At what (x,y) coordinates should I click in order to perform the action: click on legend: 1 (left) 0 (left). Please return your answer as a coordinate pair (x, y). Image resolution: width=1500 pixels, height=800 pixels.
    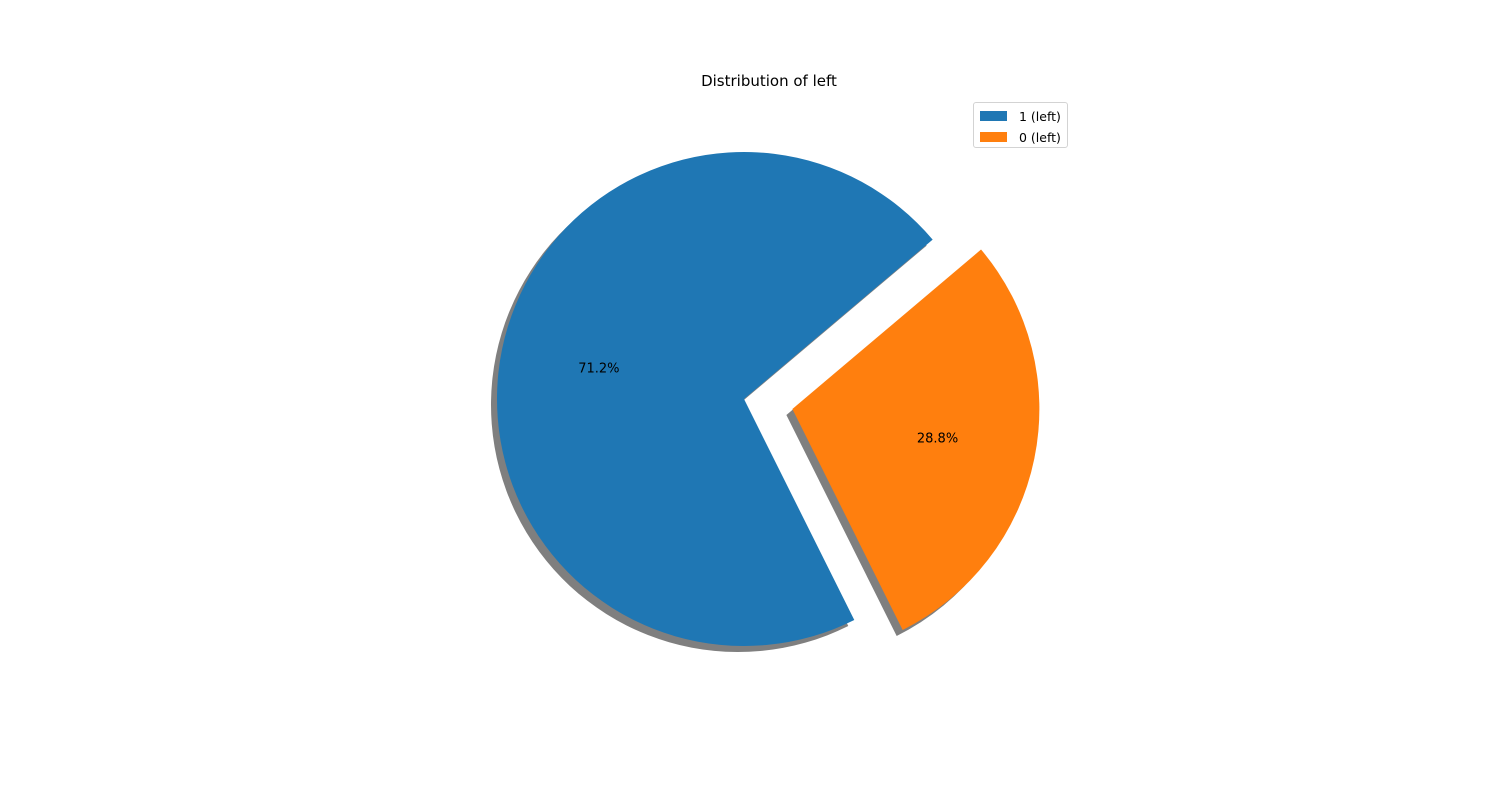
    Looking at the image, I should click on (1020, 125).